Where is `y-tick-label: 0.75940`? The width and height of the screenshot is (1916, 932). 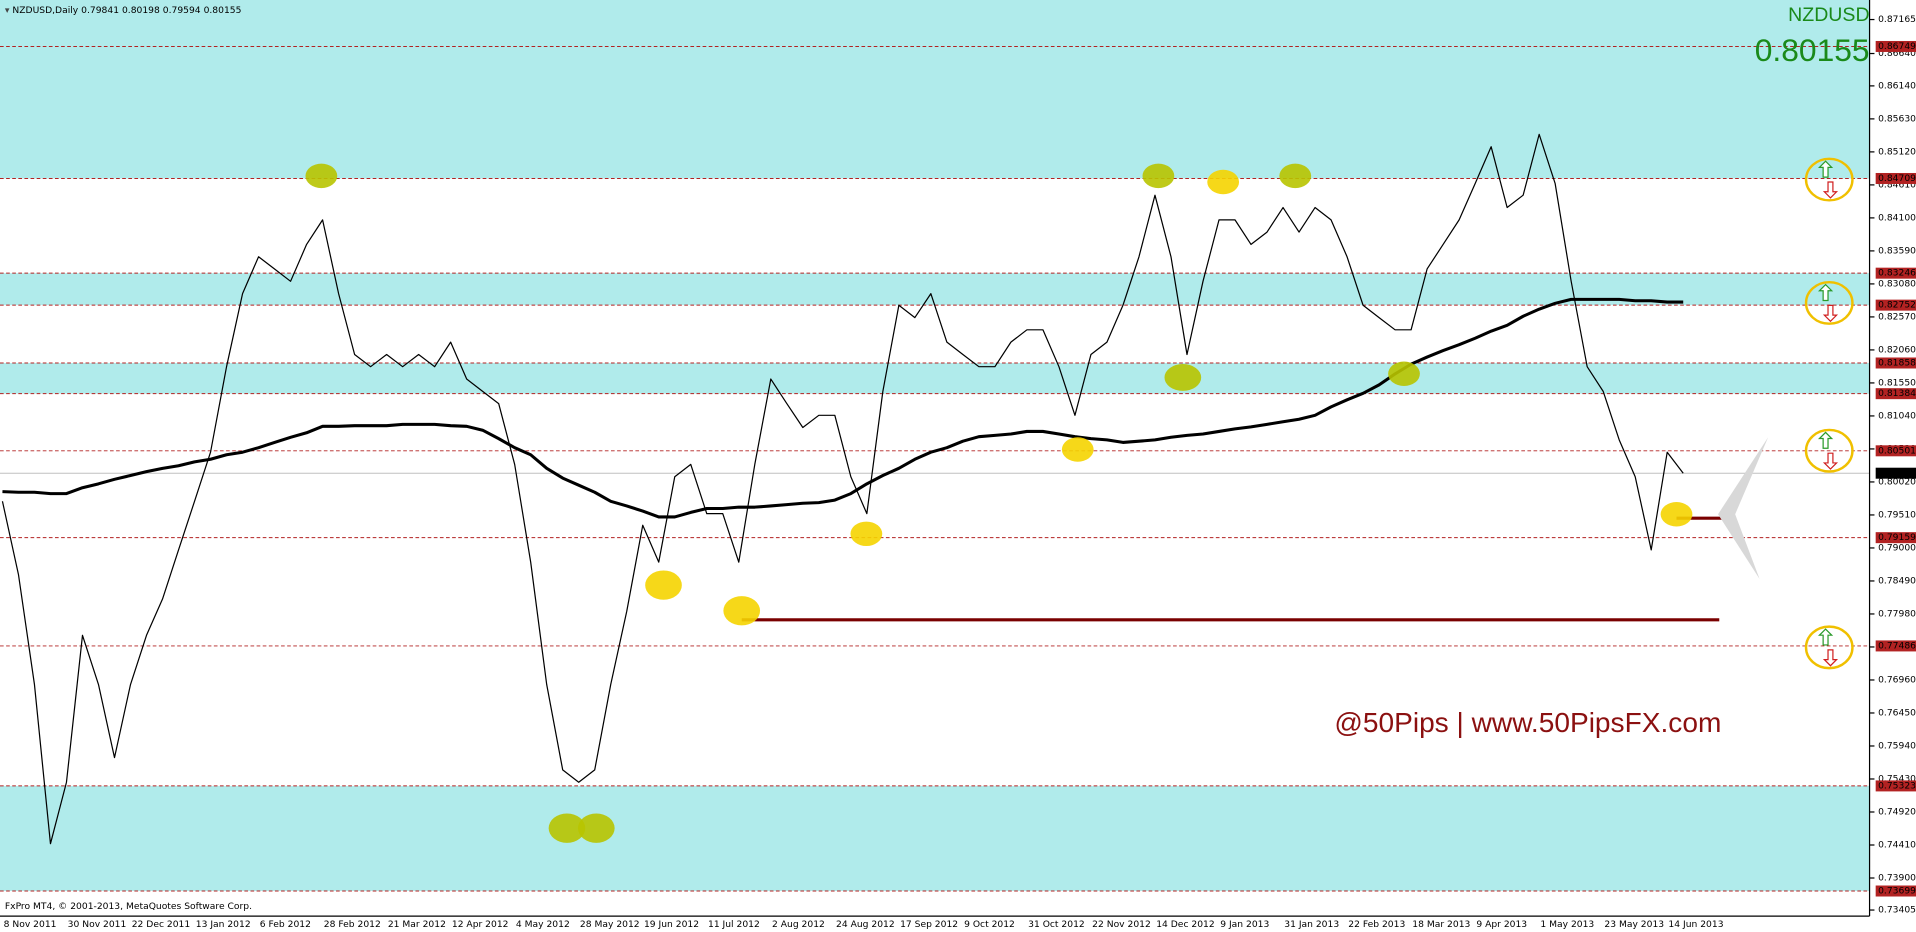
y-tick-label: 0.75940 is located at coordinates (1897, 745).